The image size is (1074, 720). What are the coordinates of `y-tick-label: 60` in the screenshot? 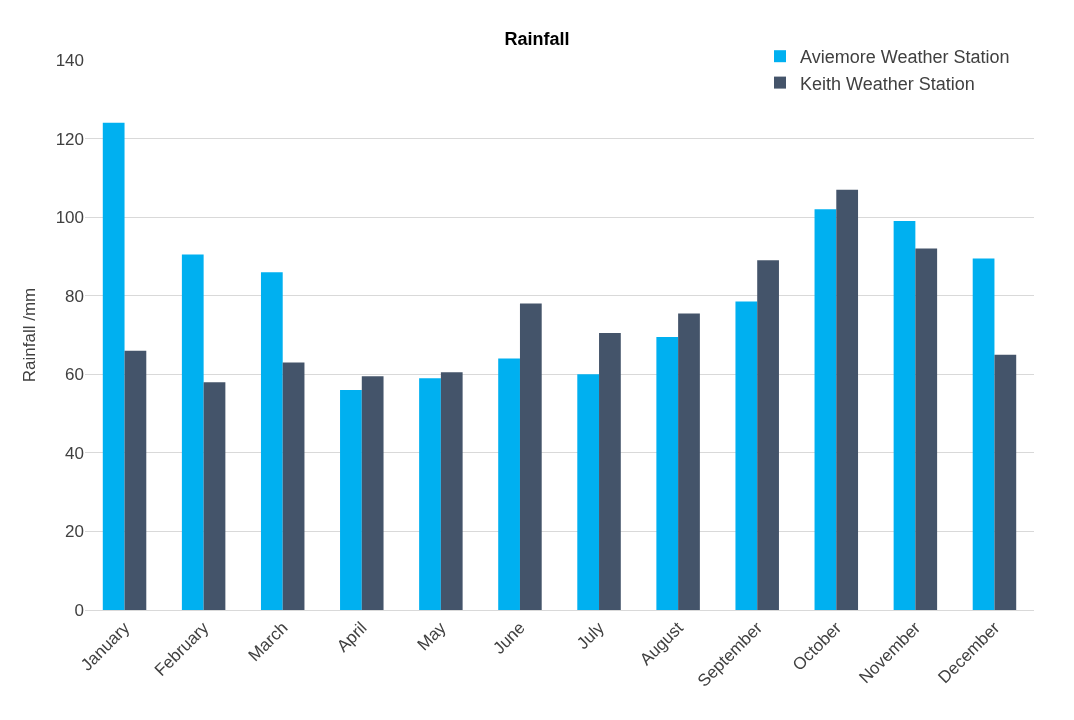 It's located at (74, 375).